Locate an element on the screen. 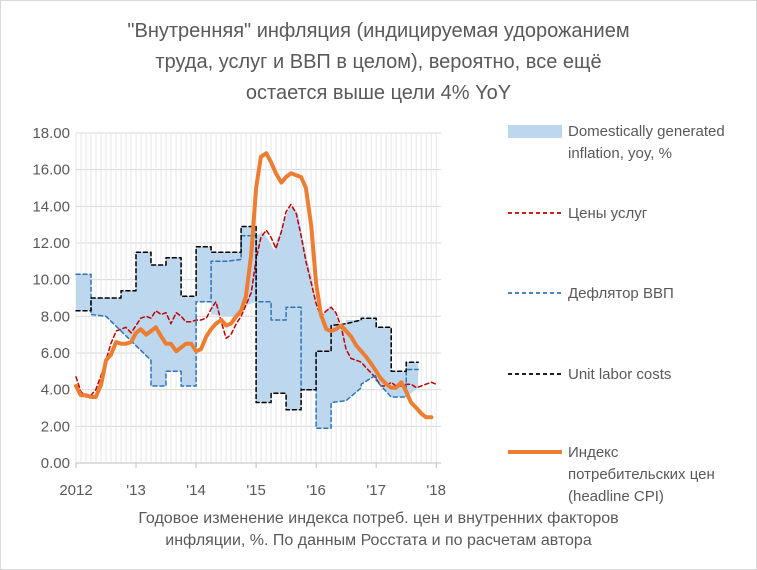  y-tick-label: 2.00 is located at coordinates (55, 426).